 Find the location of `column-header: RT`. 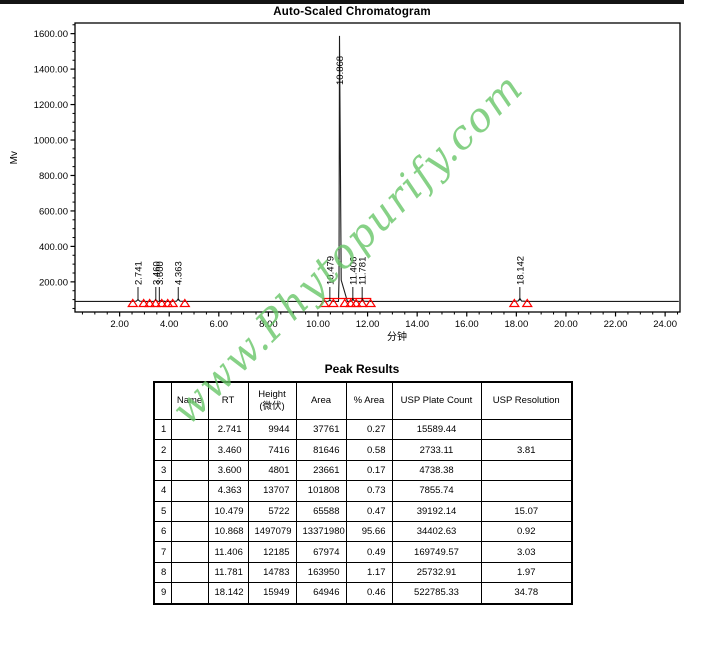

column-header: RT is located at coordinates (228, 400).